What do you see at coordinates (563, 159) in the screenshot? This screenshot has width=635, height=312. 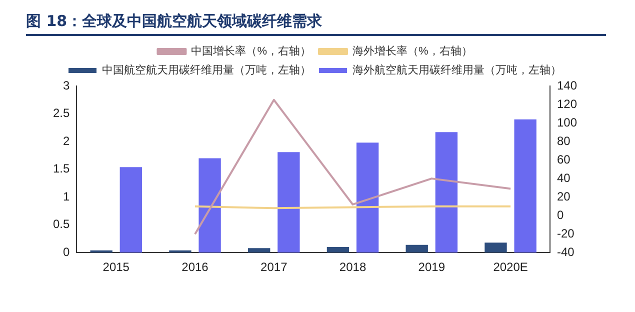 I see `y2-tick-label: 60` at bounding box center [563, 159].